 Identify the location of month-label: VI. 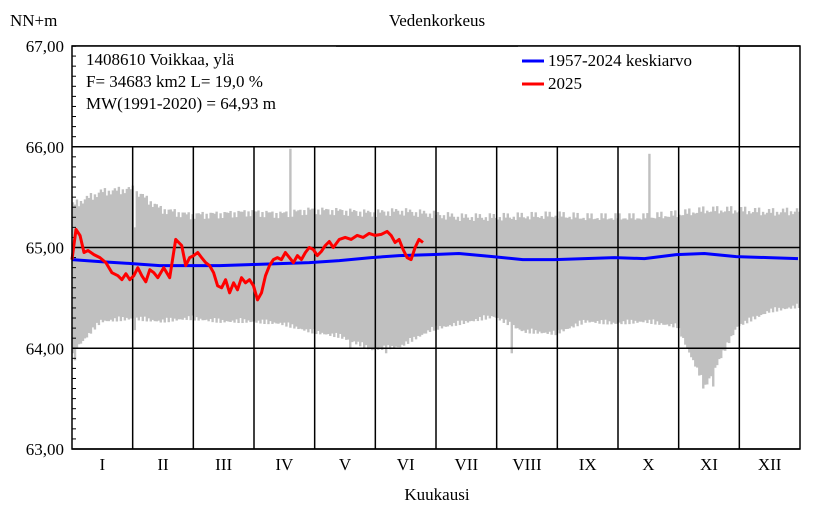
(406, 464).